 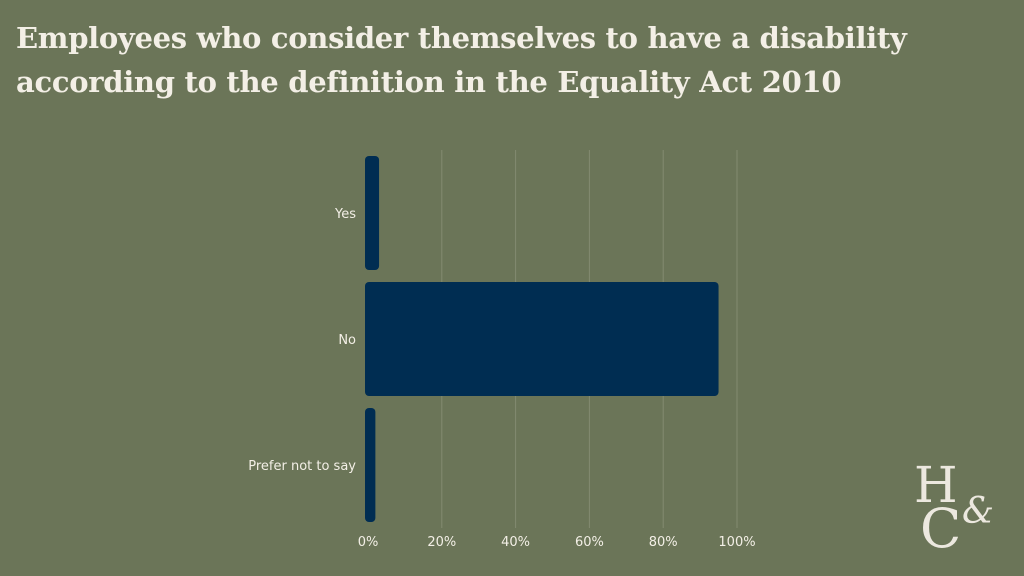 I want to click on category-label: Yes, so click(x=345, y=214).